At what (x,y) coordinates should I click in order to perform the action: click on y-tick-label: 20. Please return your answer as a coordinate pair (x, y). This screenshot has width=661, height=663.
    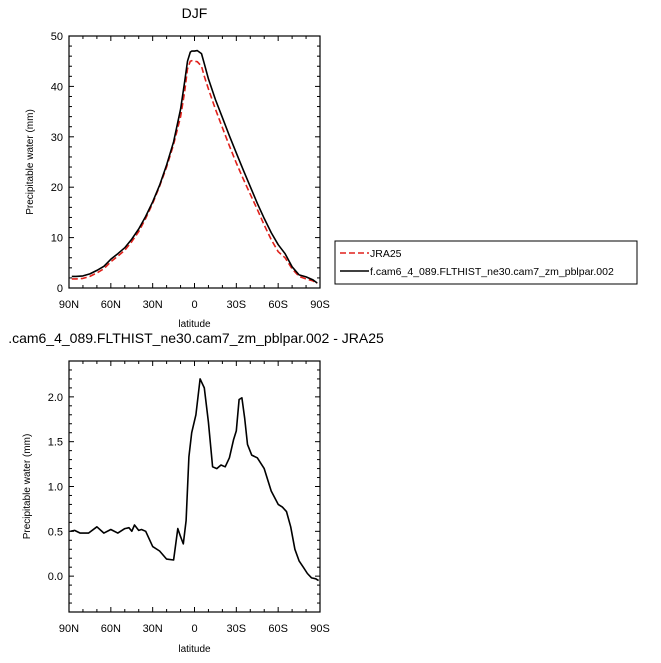
    Looking at the image, I should click on (57, 188).